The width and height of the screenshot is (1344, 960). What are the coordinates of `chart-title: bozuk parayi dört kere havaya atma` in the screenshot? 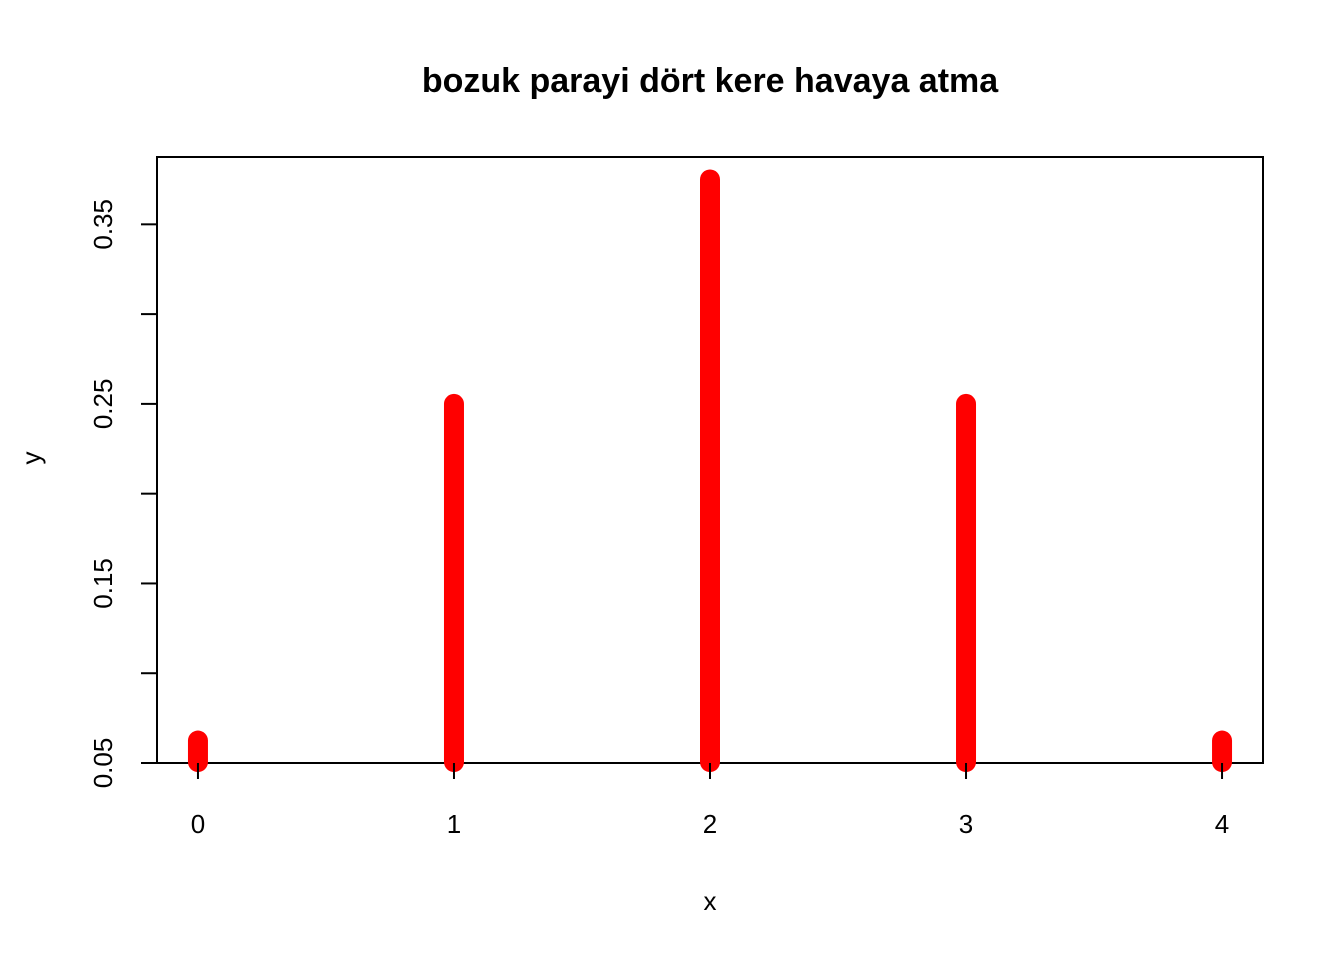 It's located at (710, 81).